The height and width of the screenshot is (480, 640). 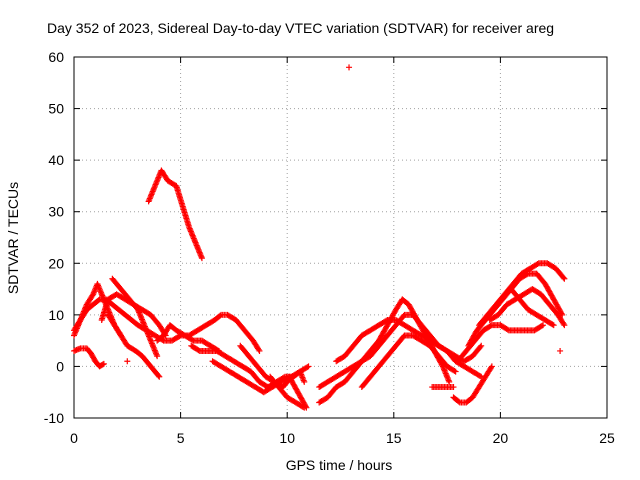 I want to click on y-tick-label: 20, so click(x=56, y=263).